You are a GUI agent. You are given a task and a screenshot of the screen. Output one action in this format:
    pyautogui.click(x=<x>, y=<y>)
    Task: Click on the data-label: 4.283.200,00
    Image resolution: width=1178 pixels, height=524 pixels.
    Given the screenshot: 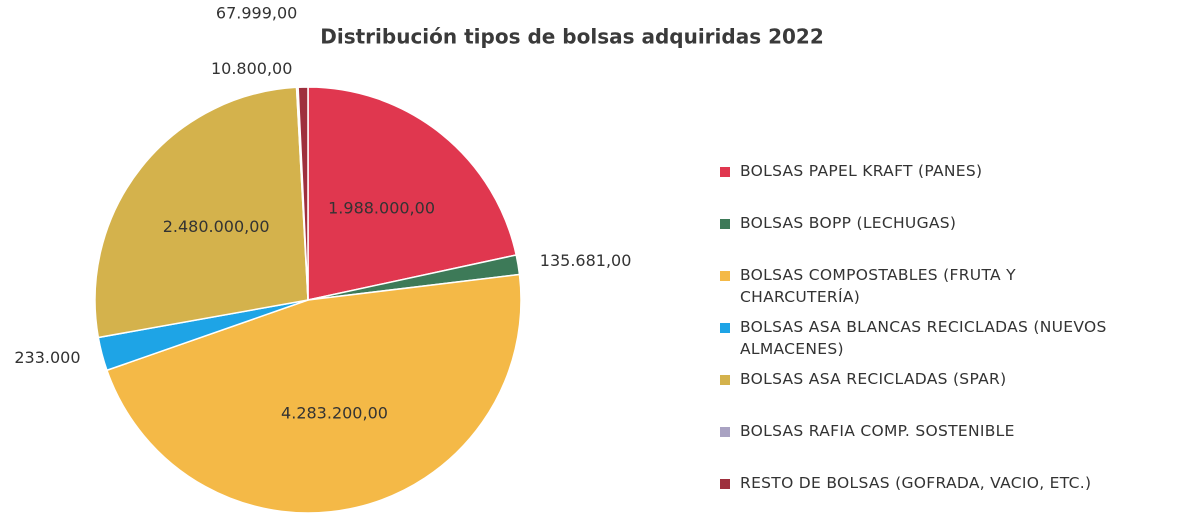 What is the action you would take?
    pyautogui.click(x=334, y=413)
    